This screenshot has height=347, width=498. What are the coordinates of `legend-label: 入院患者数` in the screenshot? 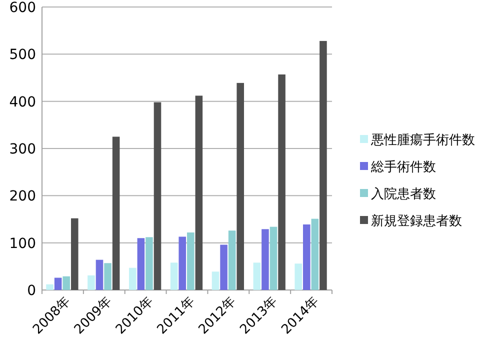 It's located at (403, 194).